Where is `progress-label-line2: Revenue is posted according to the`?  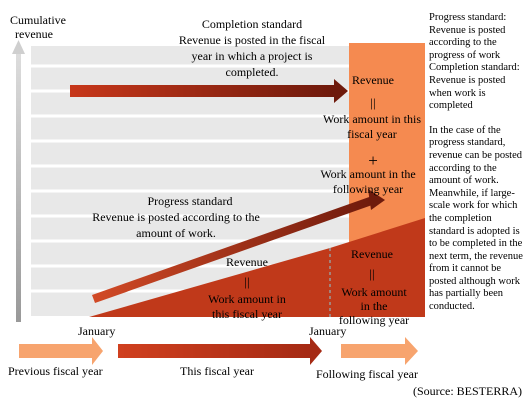
progress-label-line2: Revenue is posted according to the is located at coordinates (176, 217).